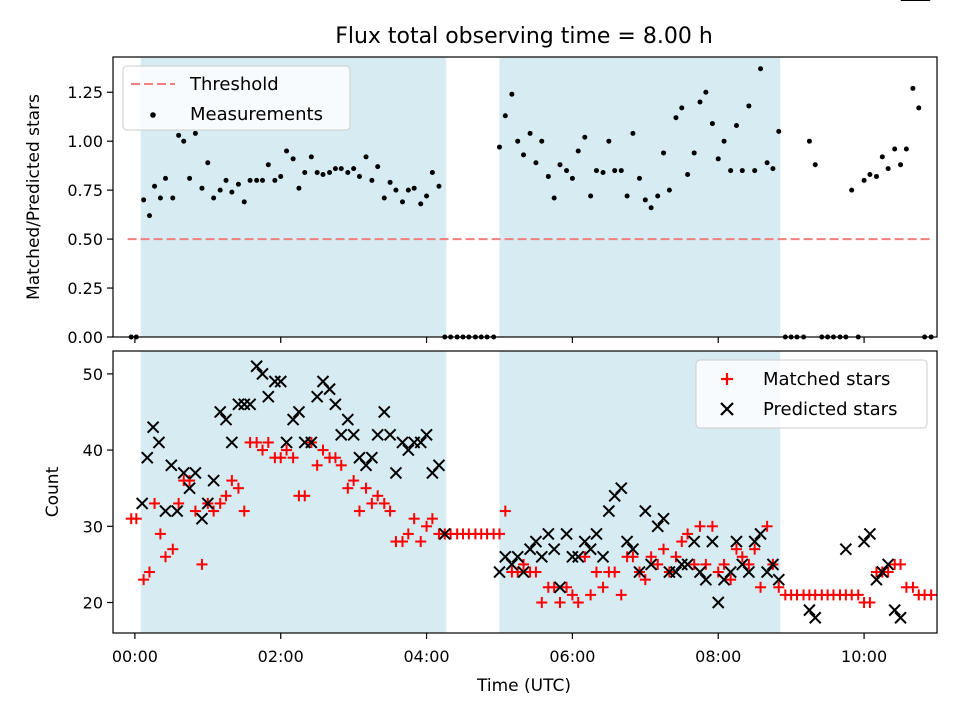 This screenshot has height=720, width=960. Describe the element at coordinates (93, 603) in the screenshot. I see `y-tick-label: 20` at that location.